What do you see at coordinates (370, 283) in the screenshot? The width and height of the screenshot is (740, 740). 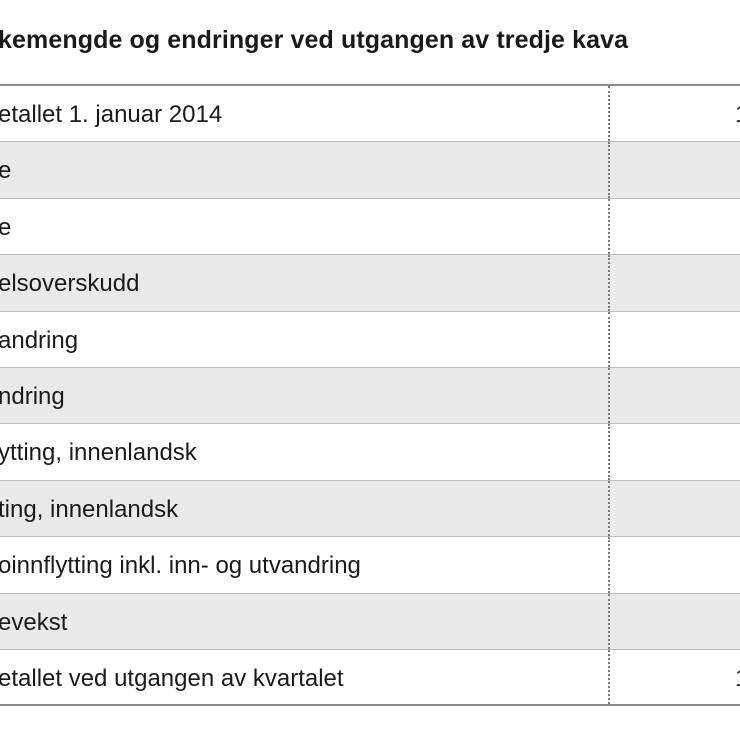 I see `table-row: elsoverskudd` at bounding box center [370, 283].